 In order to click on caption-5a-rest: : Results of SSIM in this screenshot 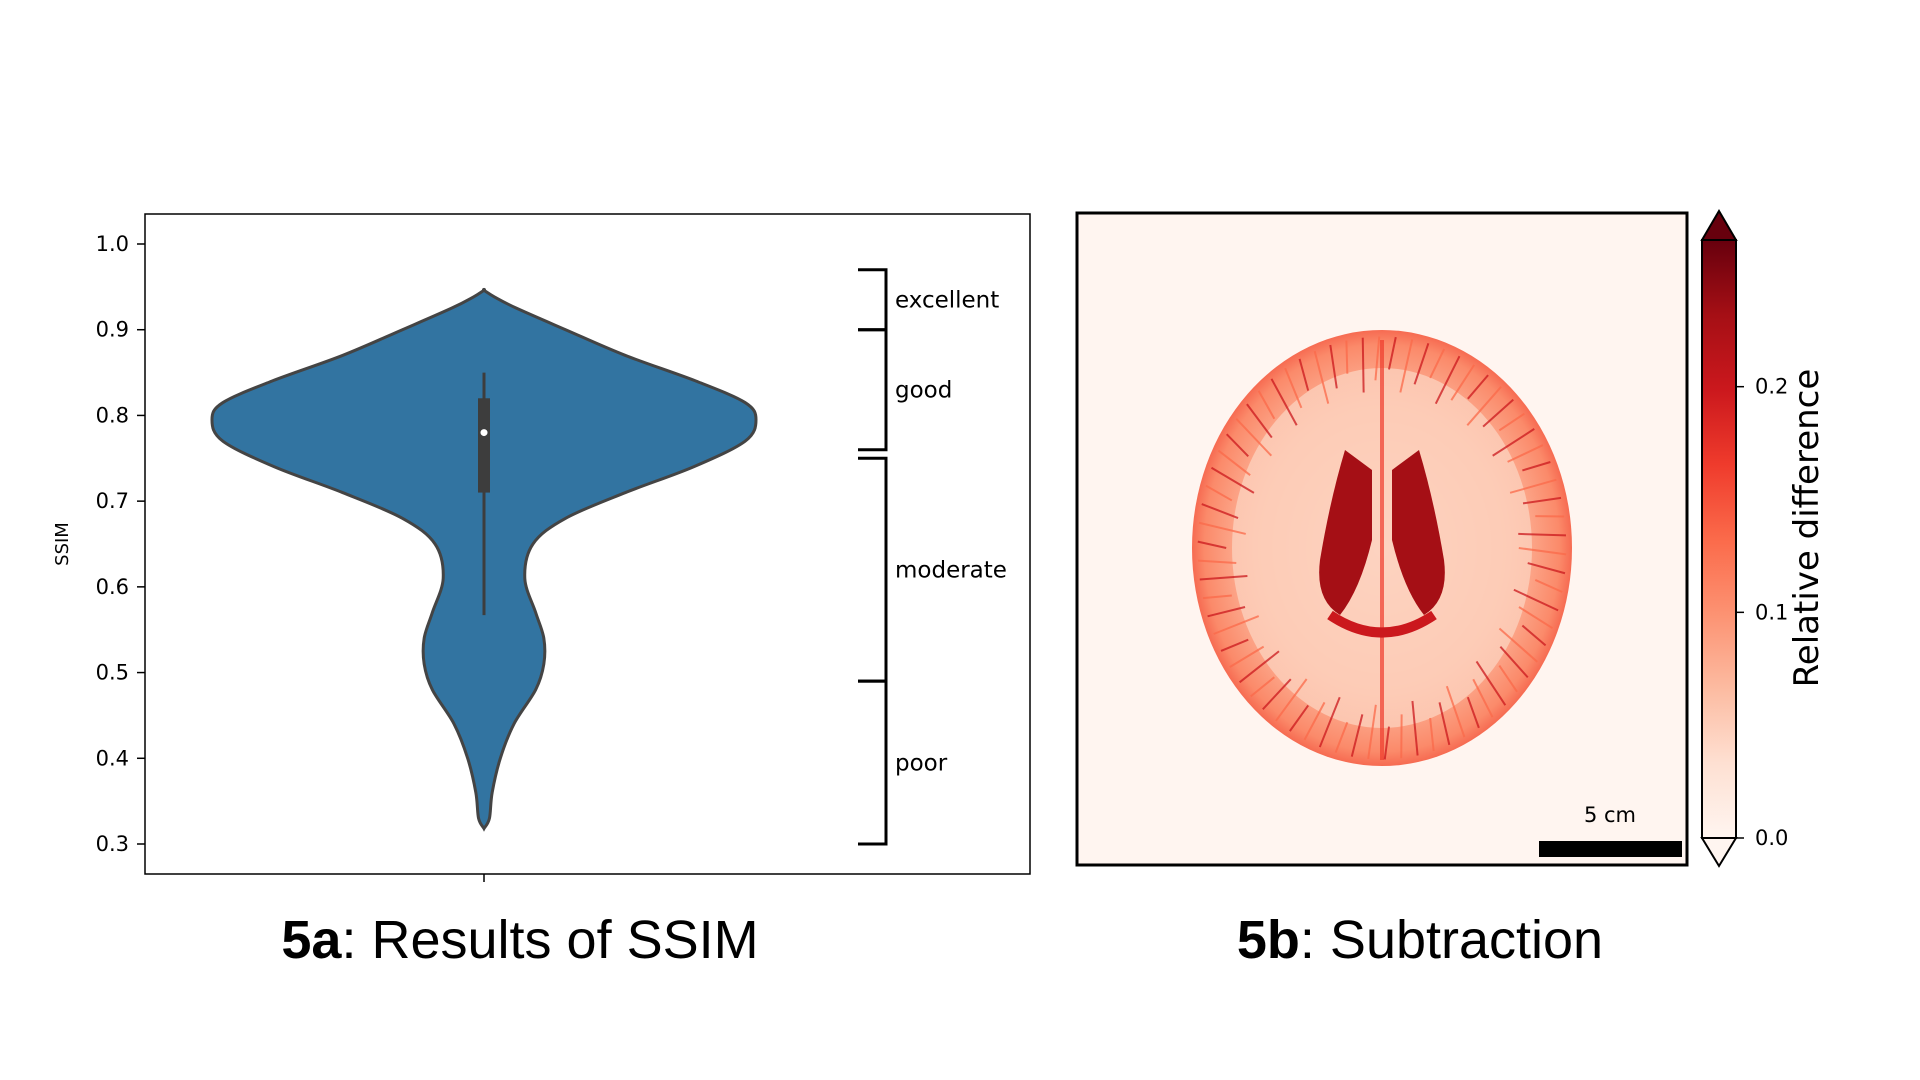, I will do `click(549, 940)`.